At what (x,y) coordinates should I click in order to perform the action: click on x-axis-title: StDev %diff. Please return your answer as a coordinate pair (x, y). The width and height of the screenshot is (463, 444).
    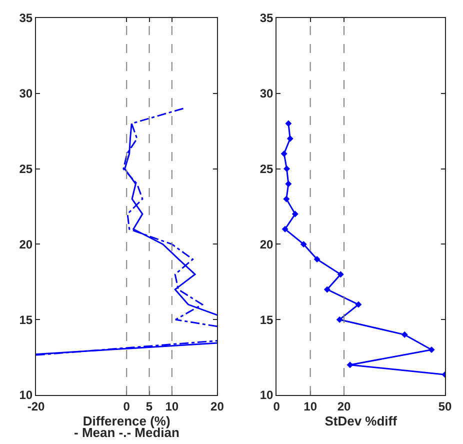
    Looking at the image, I should click on (361, 420).